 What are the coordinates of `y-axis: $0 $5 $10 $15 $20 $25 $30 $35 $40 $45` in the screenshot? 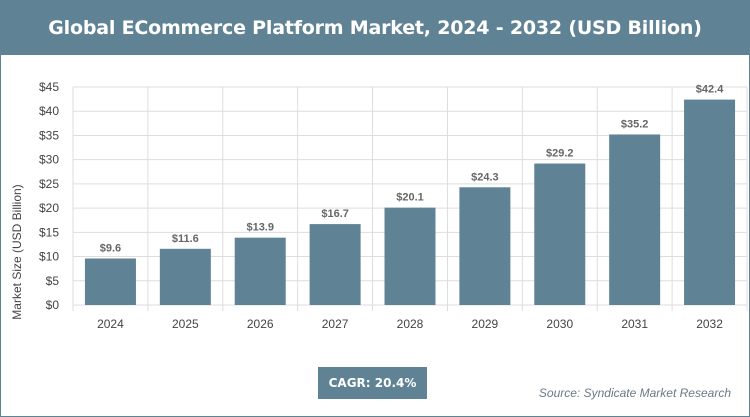 It's located at (49, 196).